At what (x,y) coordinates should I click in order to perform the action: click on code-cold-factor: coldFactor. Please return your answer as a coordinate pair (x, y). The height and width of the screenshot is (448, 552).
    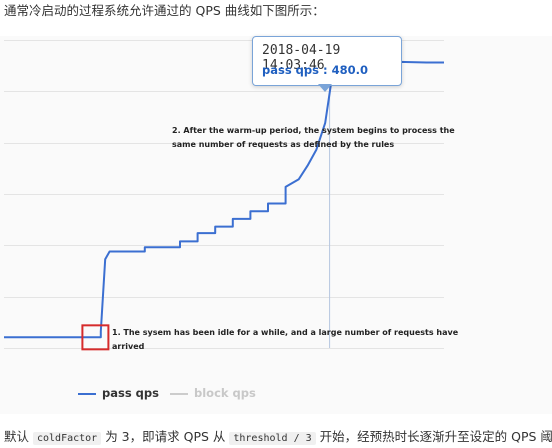
    Looking at the image, I should click on (67, 438).